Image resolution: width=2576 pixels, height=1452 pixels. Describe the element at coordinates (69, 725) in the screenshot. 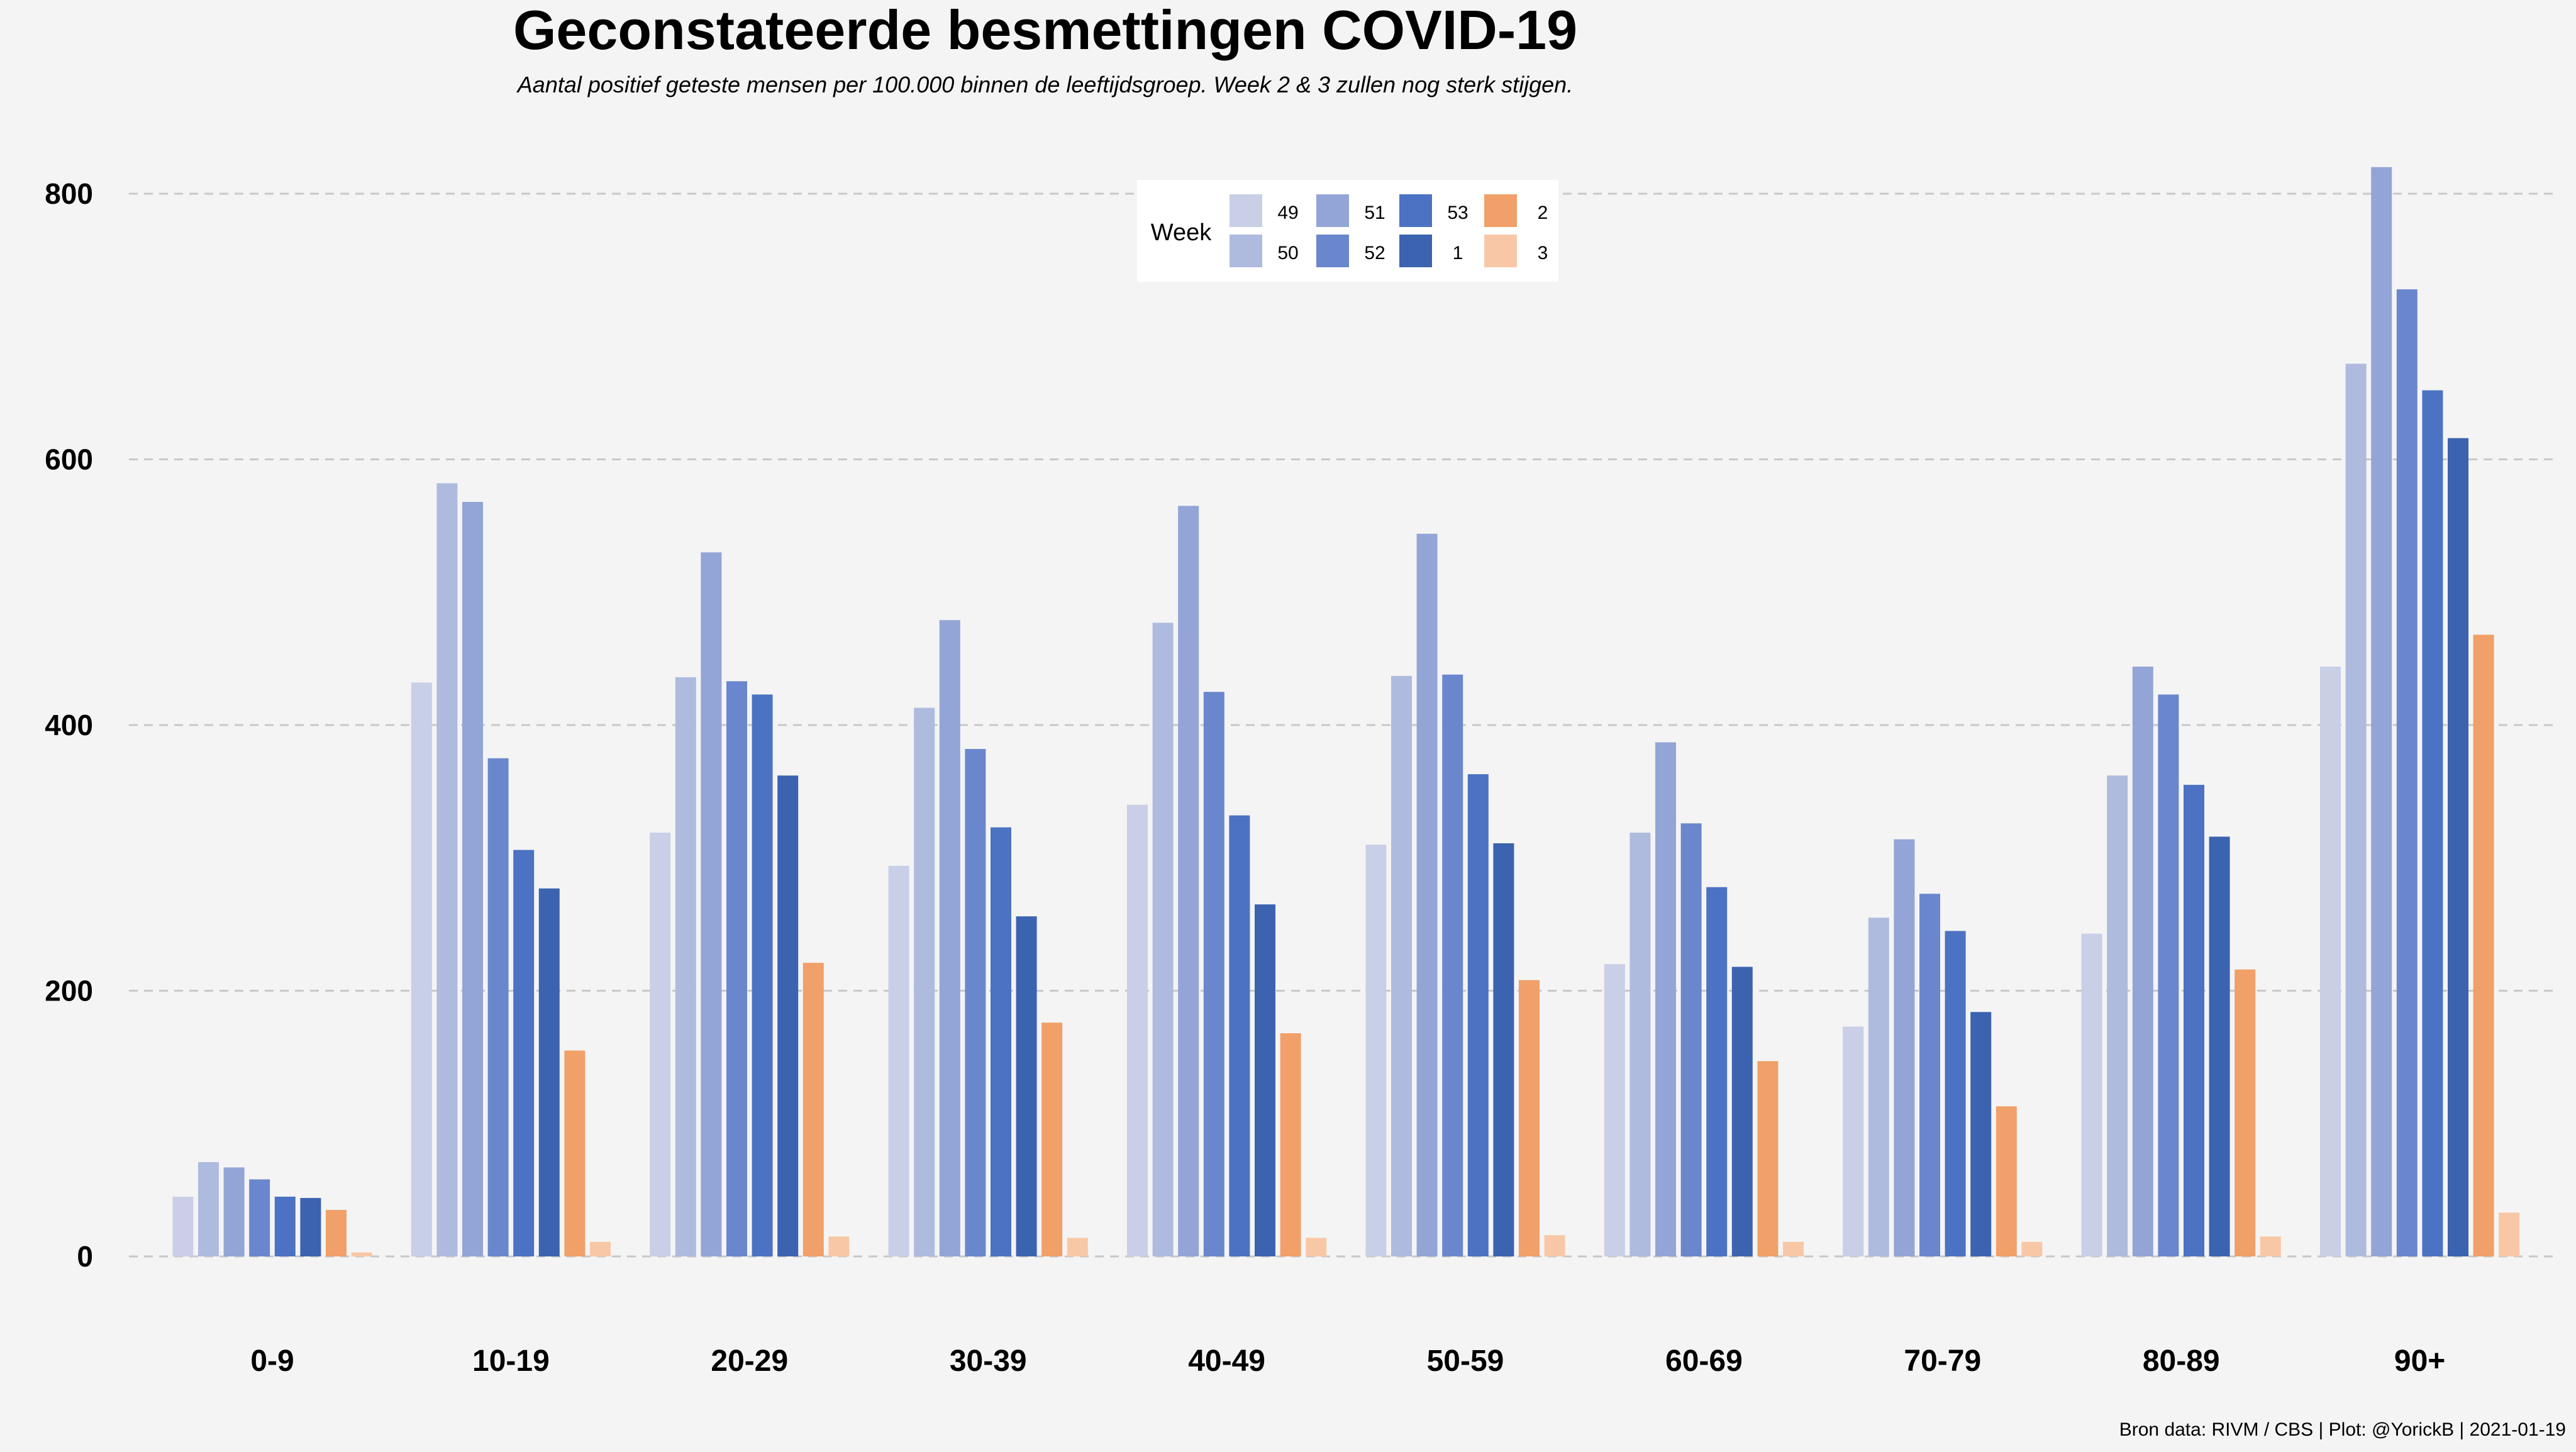

I see `y-tick-label-400: 400` at that location.